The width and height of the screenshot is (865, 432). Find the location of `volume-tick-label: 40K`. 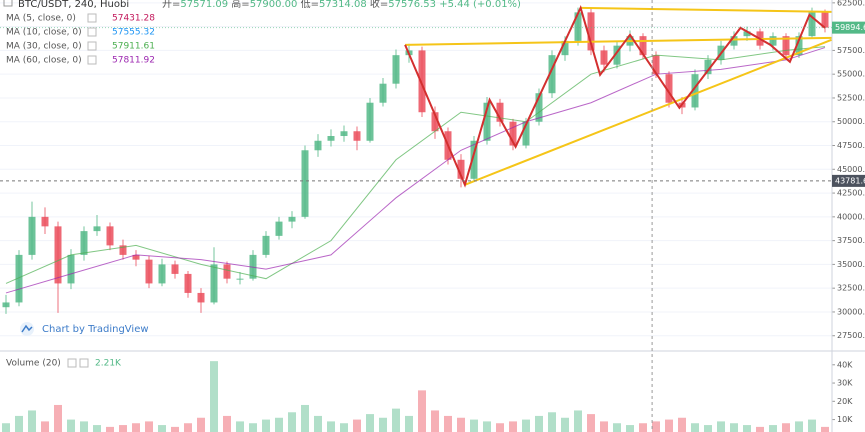

volume-tick-label: 40K is located at coordinates (845, 364).